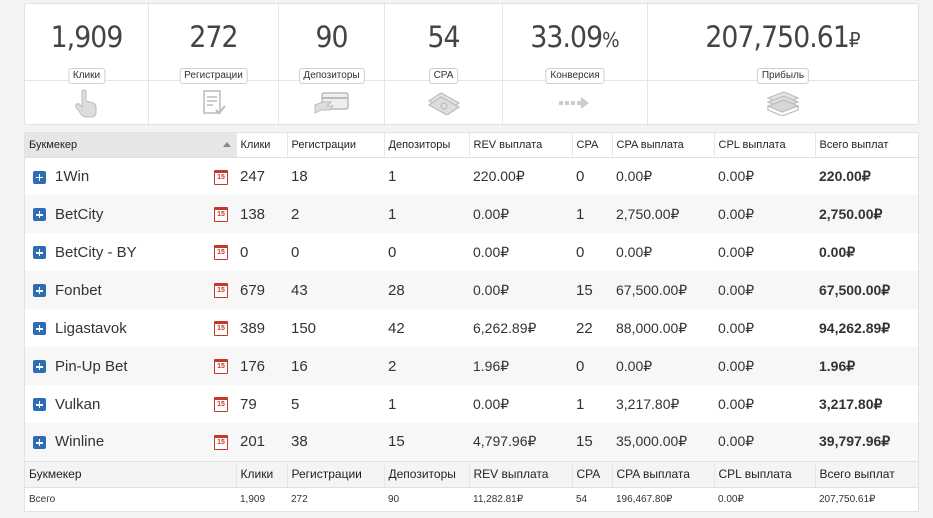 This screenshot has width=933, height=518. What do you see at coordinates (845, 175) in the screenshot?
I see `total-payout-cell: 220.00₽` at bounding box center [845, 175].